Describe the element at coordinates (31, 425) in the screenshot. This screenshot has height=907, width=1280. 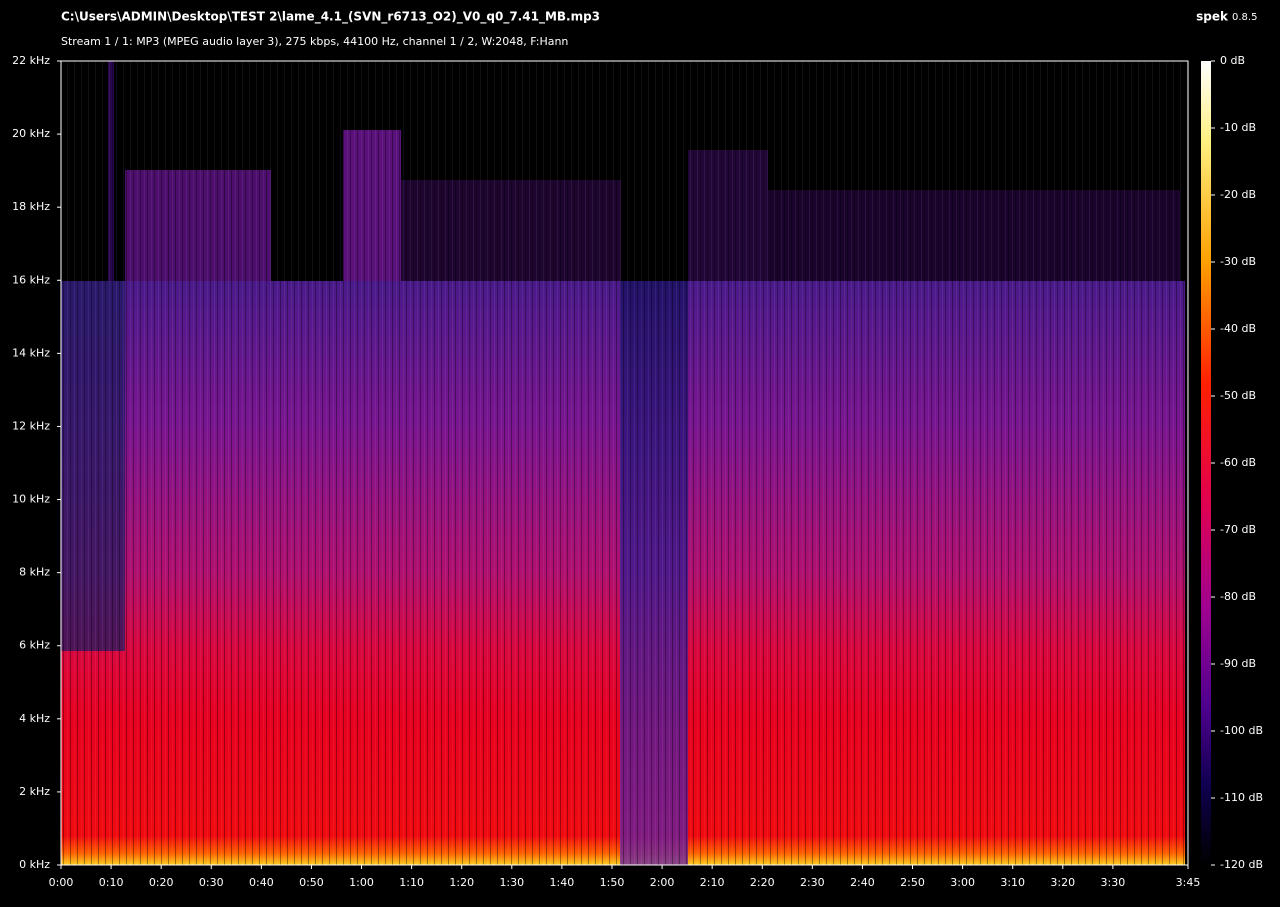
I see `y-tick-label: 12 kHz` at that location.